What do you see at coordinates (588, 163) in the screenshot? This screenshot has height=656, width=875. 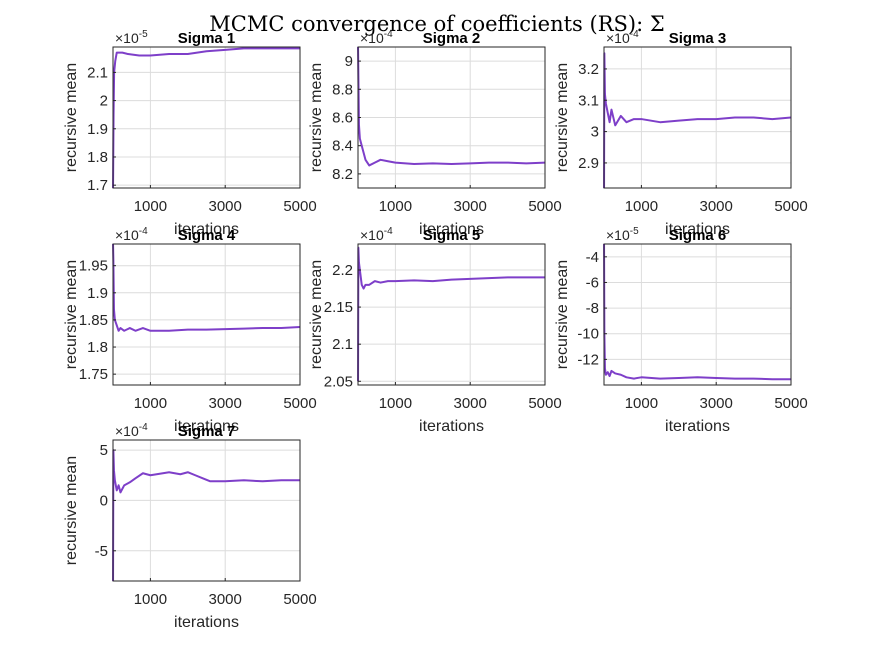 I see `y-tick-label: 2.9` at bounding box center [588, 163].